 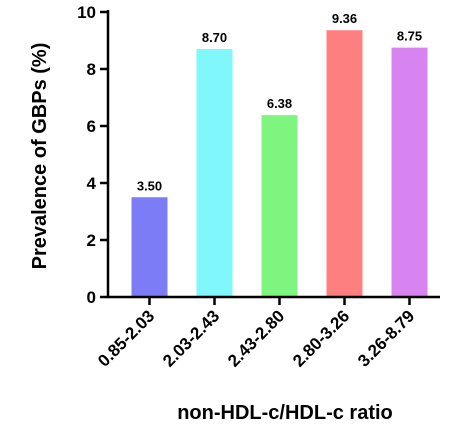 I want to click on x-tick-label: 0.85-2.03, so click(x=126, y=338).